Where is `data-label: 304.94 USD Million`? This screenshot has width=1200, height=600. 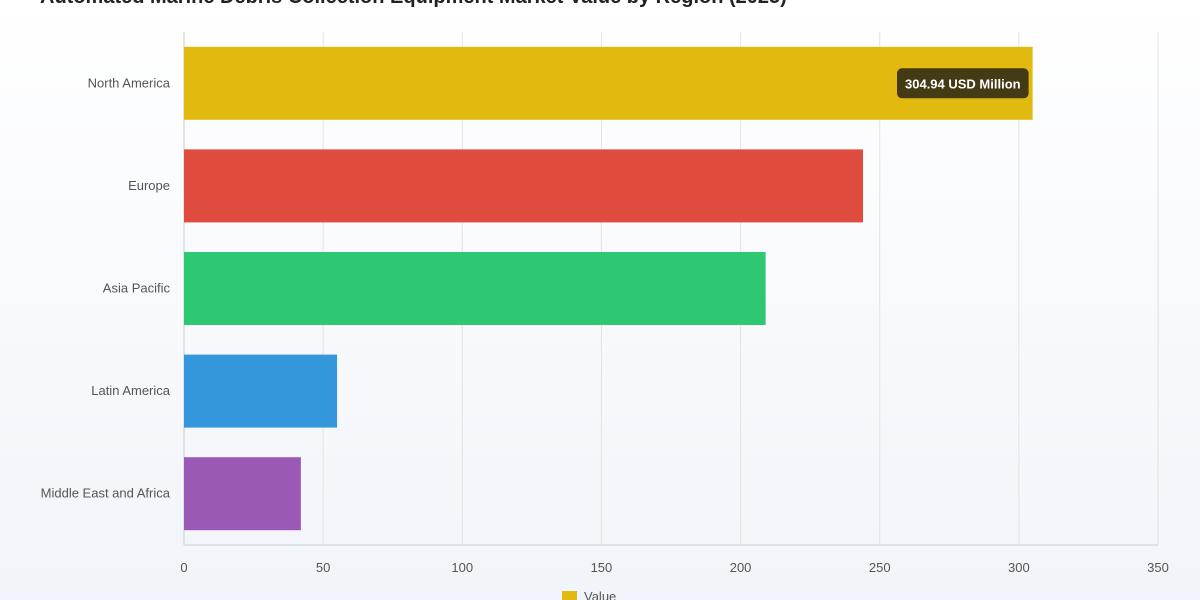 data-label: 304.94 USD Million is located at coordinates (963, 83).